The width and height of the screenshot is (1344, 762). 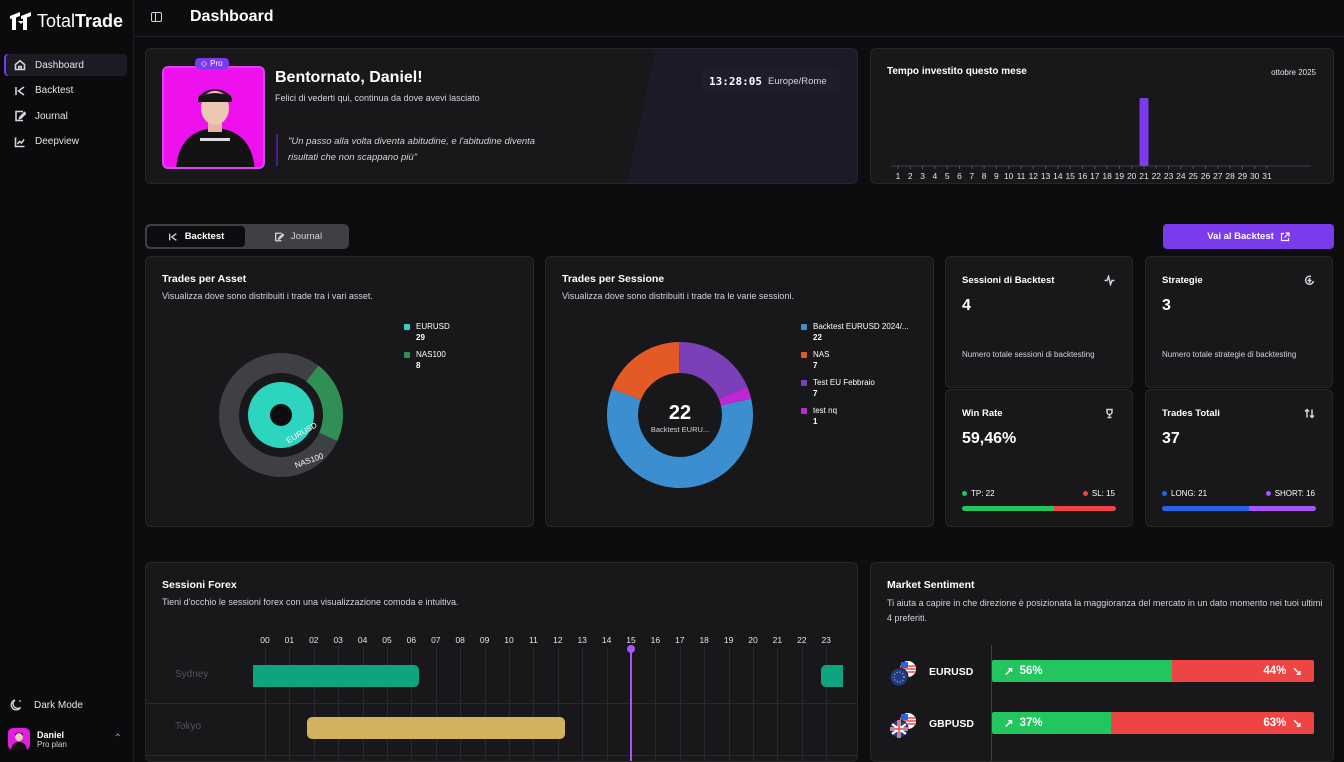 I want to click on x-tick-label: 7, so click(x=971, y=176).